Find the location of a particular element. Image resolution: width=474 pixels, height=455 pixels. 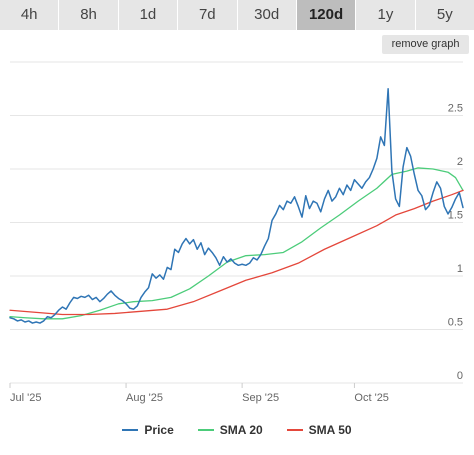

time-range-tabs: 4h 8h 1d 7d 30d 120d 1y 5y is located at coordinates (237, 15).